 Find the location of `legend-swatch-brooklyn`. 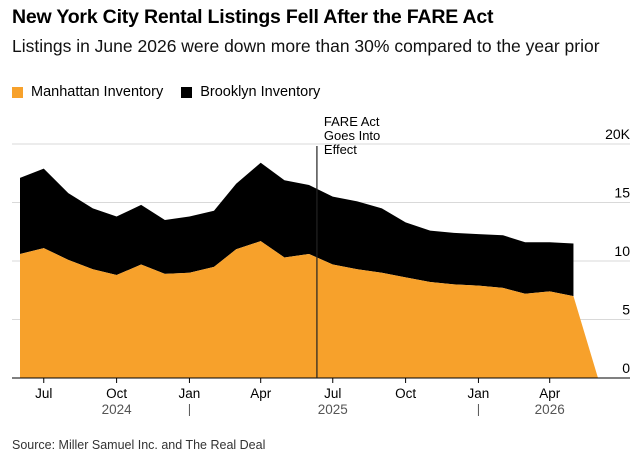

legend-swatch-brooklyn is located at coordinates (187, 92).